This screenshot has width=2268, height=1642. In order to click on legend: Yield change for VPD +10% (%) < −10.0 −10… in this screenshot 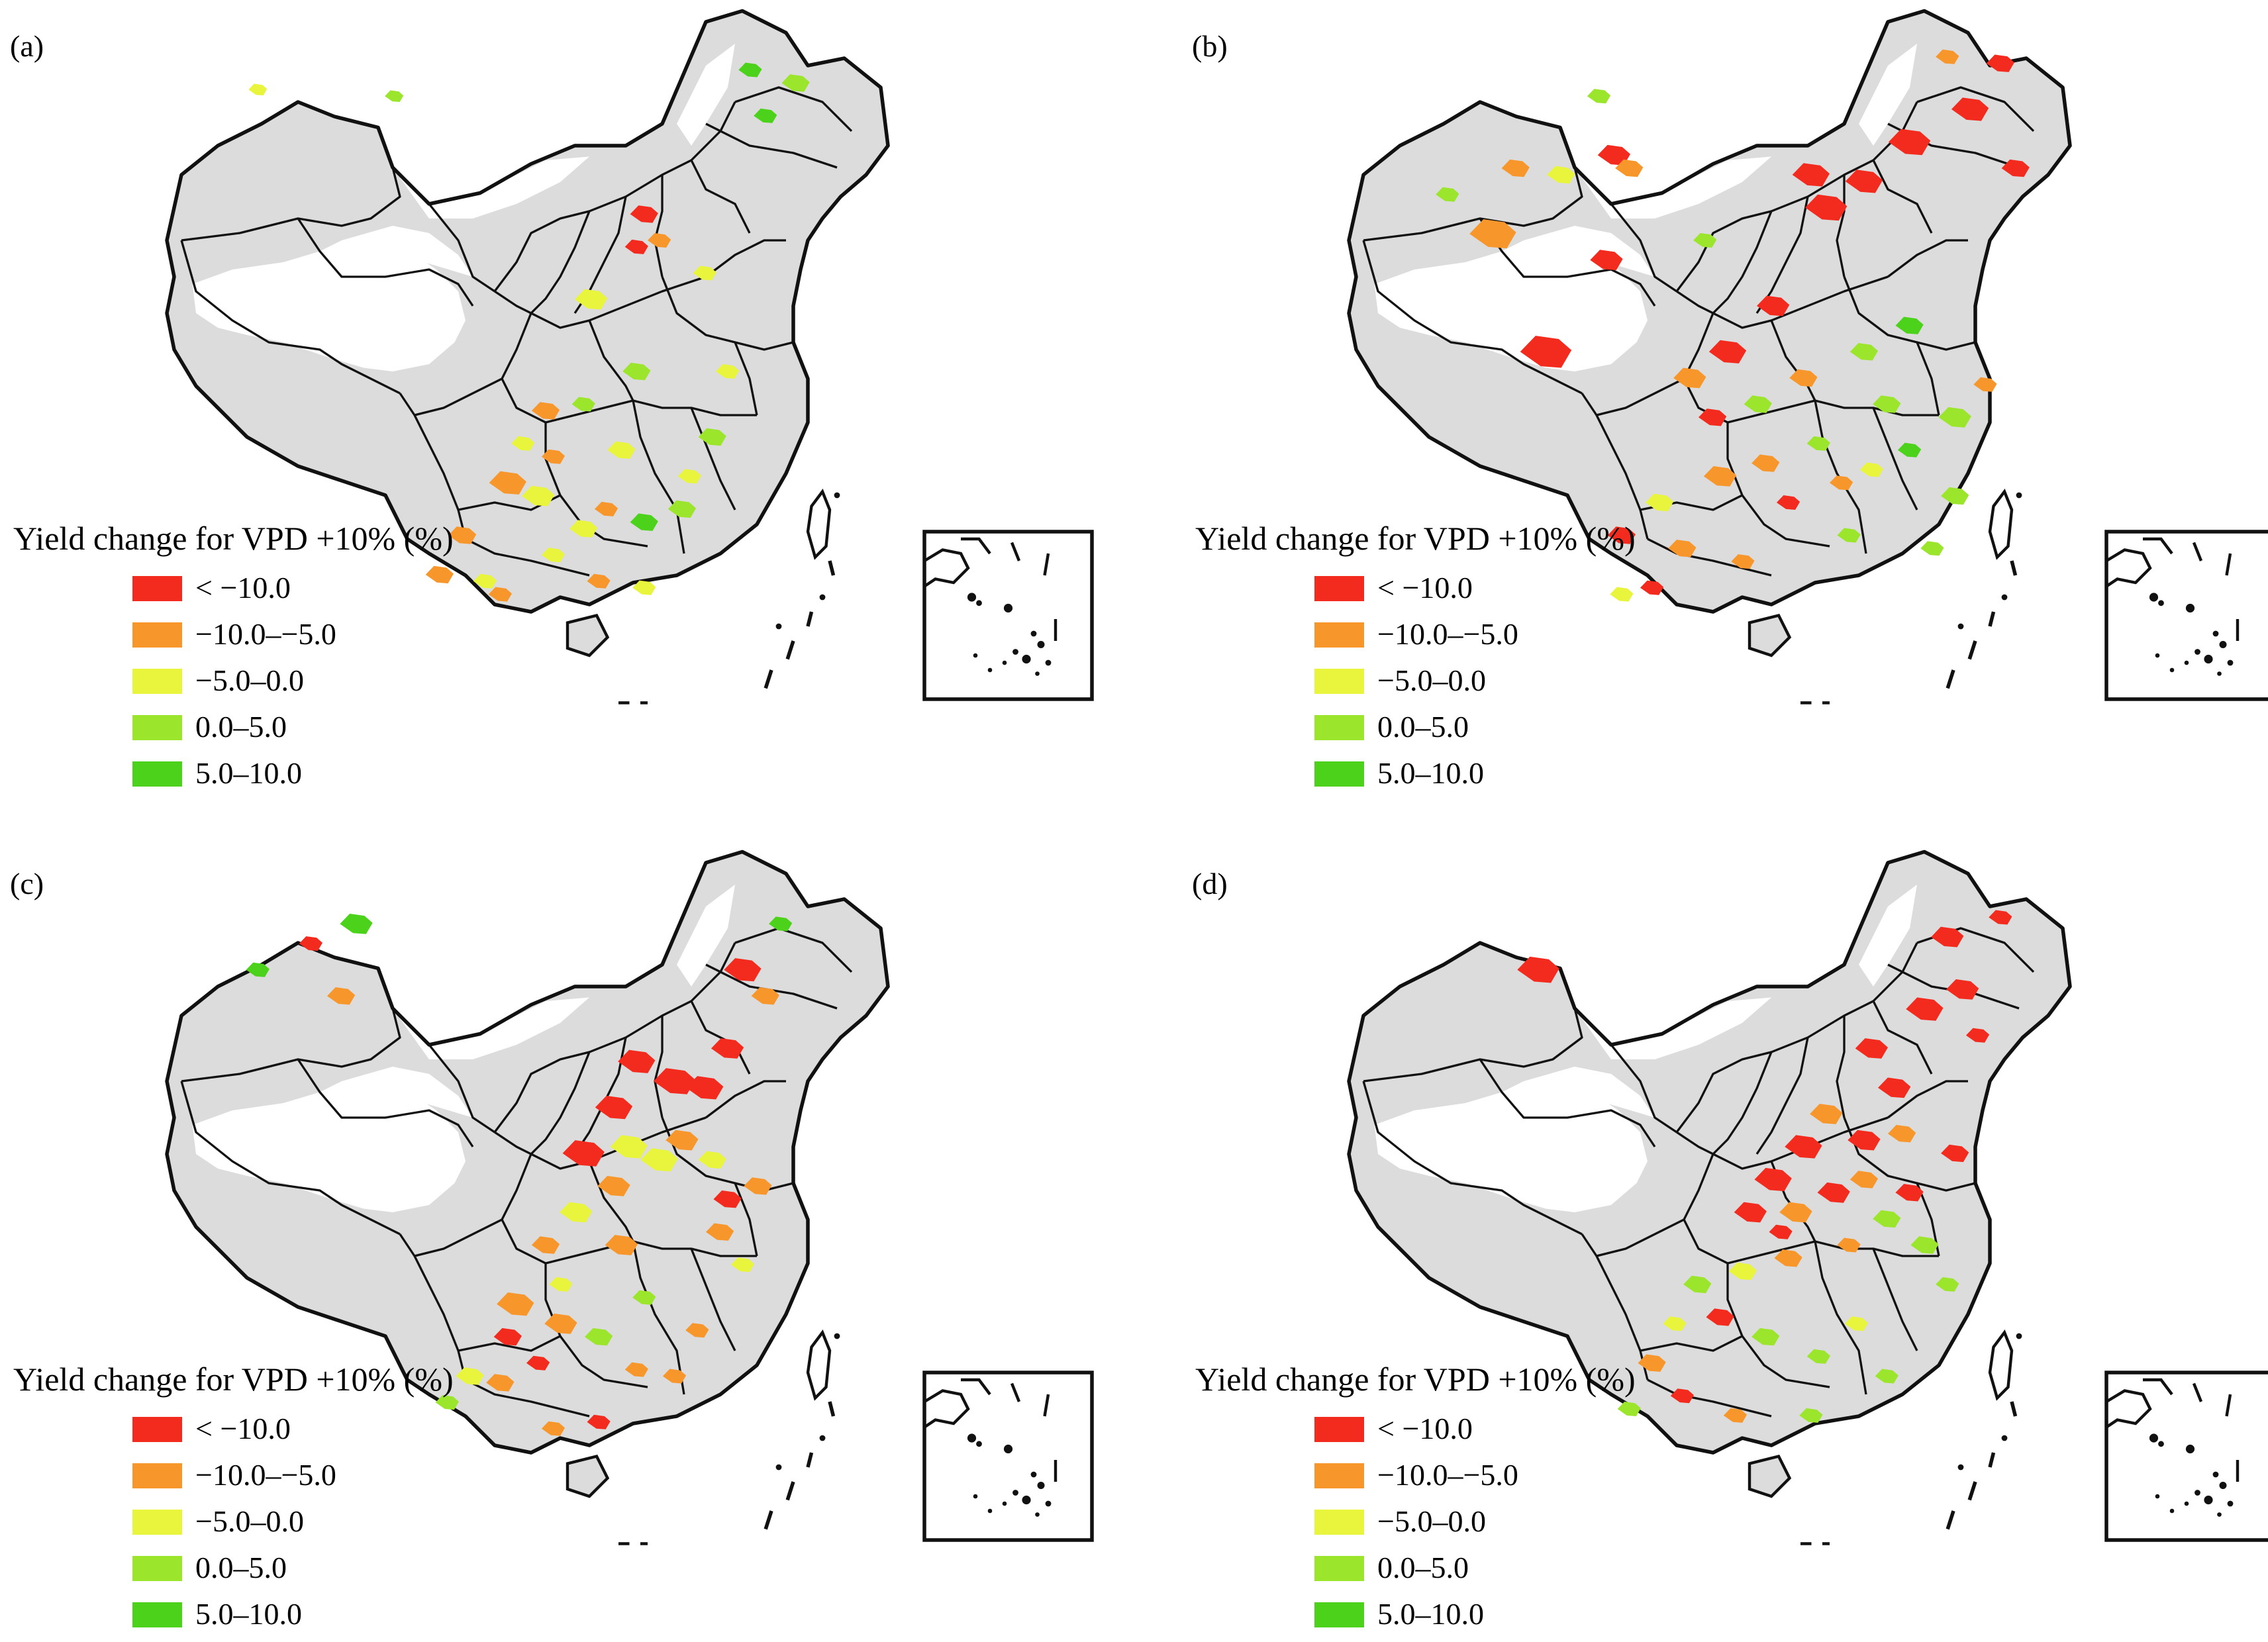, I will do `click(1415, 1496)`.